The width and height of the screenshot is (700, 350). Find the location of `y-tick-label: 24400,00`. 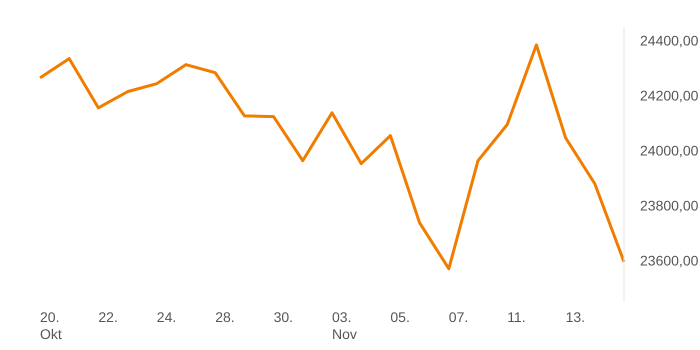

y-tick-label: 24400,00 is located at coordinates (669, 40).